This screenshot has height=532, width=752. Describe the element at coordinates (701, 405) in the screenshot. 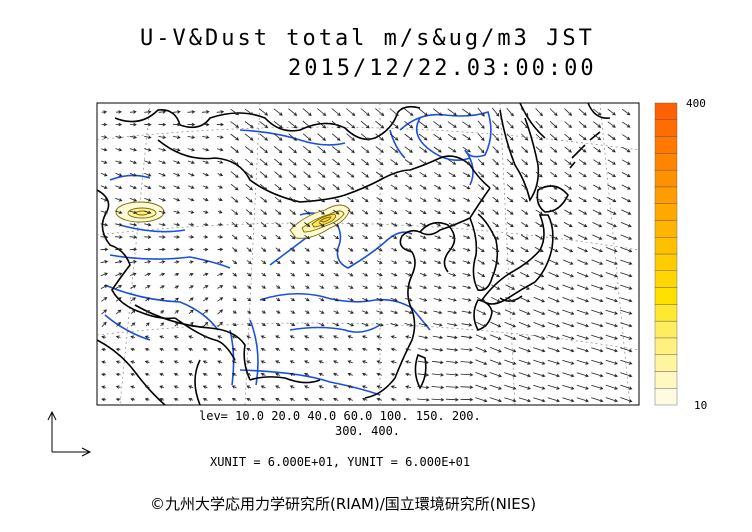

I see `colorbar-min-label: 10` at that location.